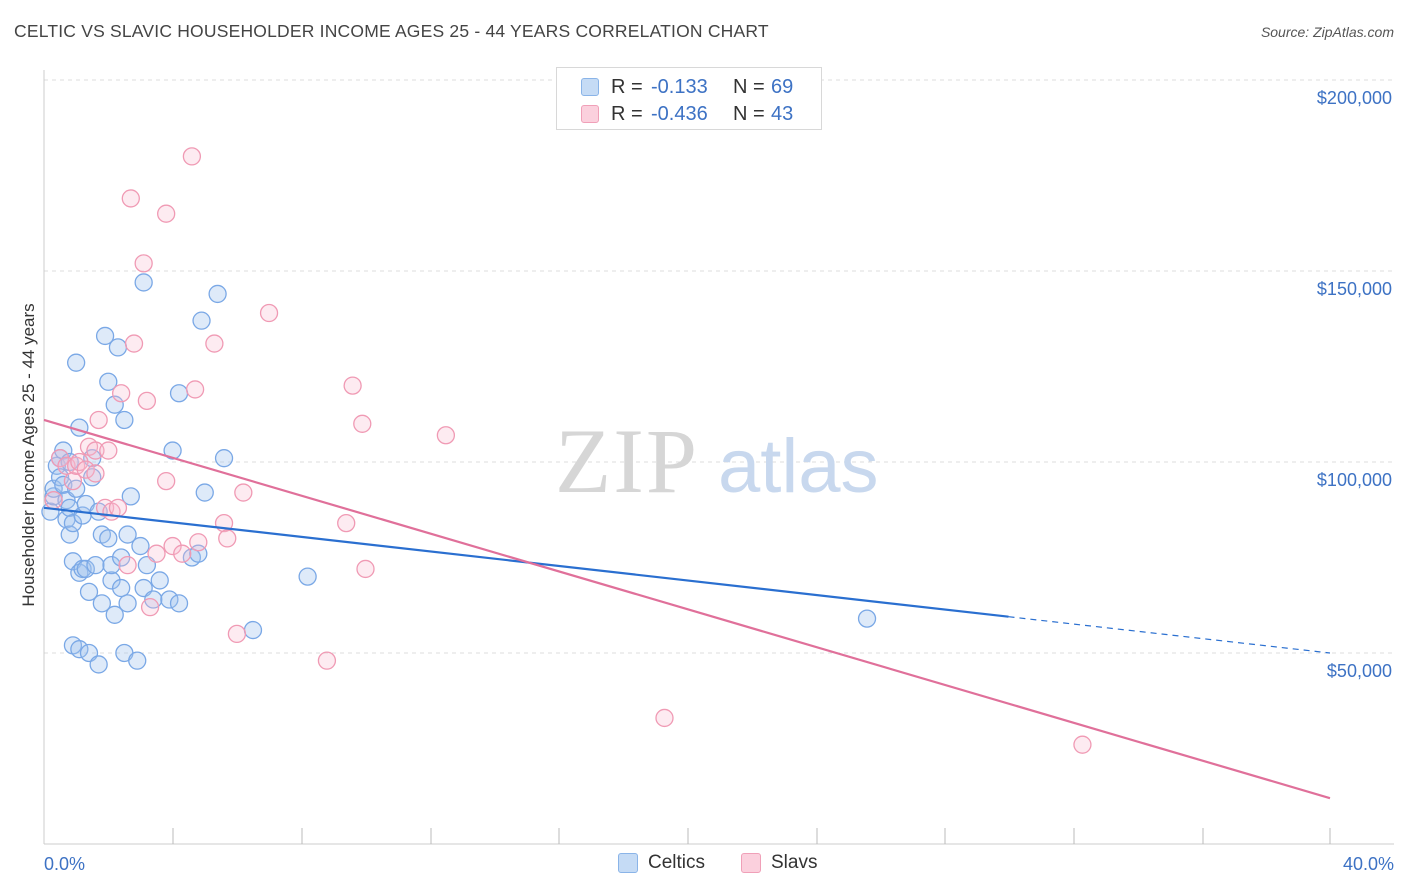  Describe the element at coordinates (627, 461) in the screenshot. I see `watermark-zip: ZIP` at that location.